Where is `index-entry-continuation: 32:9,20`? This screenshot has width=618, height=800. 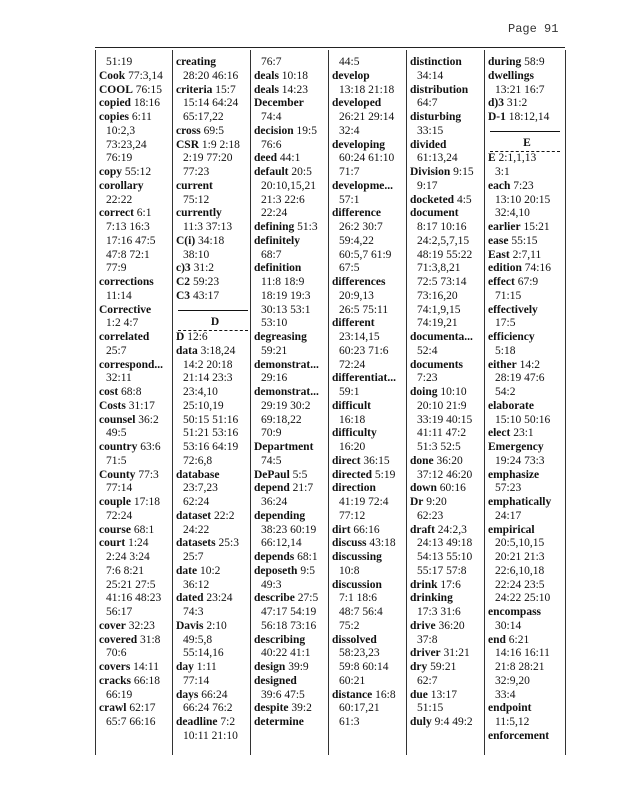 index-entry-continuation: 32:9,20 is located at coordinates (527, 682).